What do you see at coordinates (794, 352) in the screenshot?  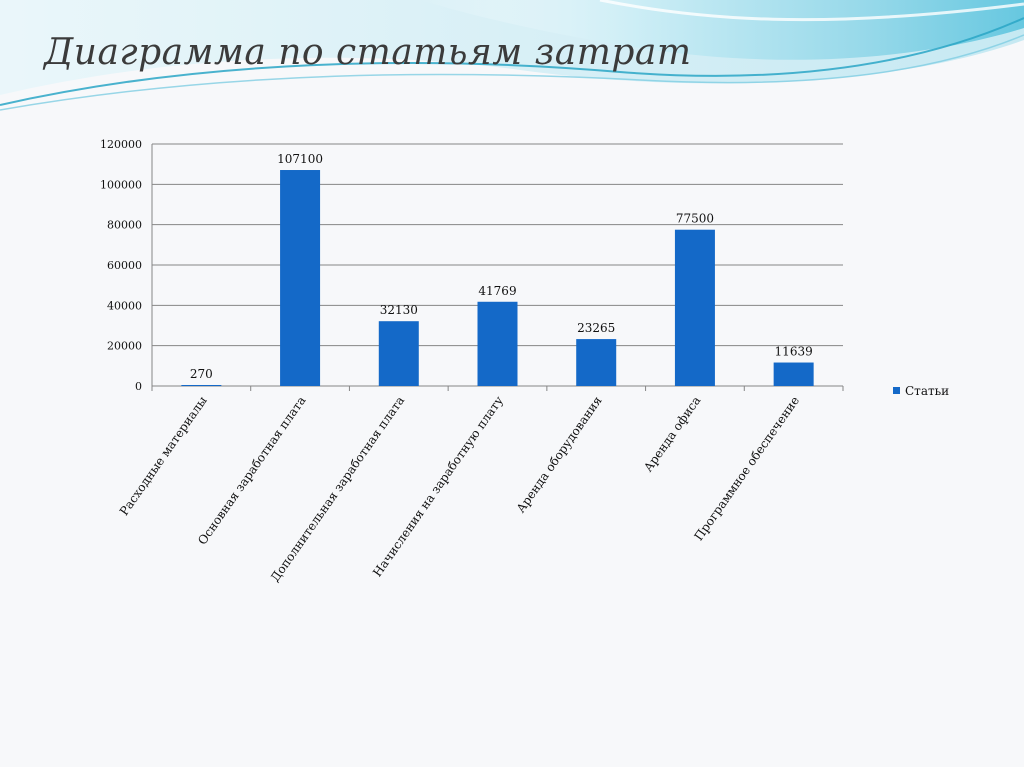 I see `data-label: 11639` at bounding box center [794, 352].